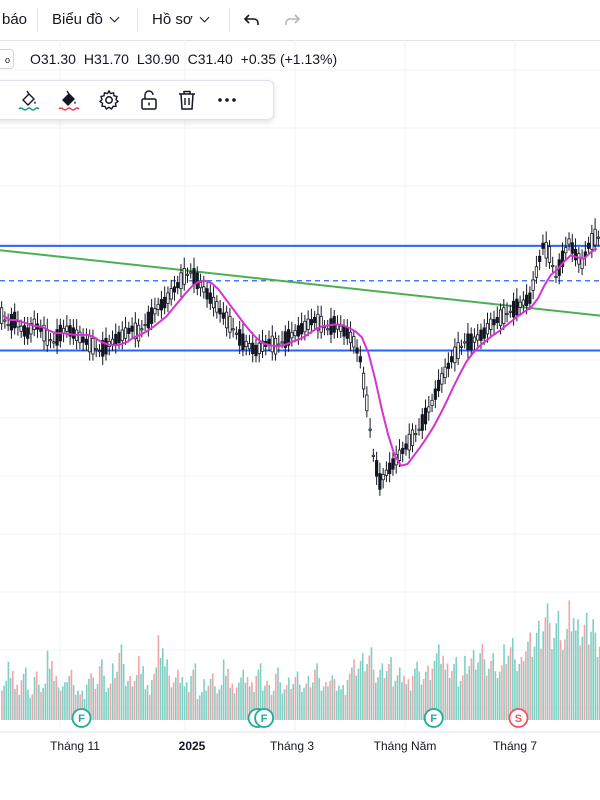 The width and height of the screenshot is (600, 800). I want to click on chart-menu-button: Biểu đồ, so click(86, 20).